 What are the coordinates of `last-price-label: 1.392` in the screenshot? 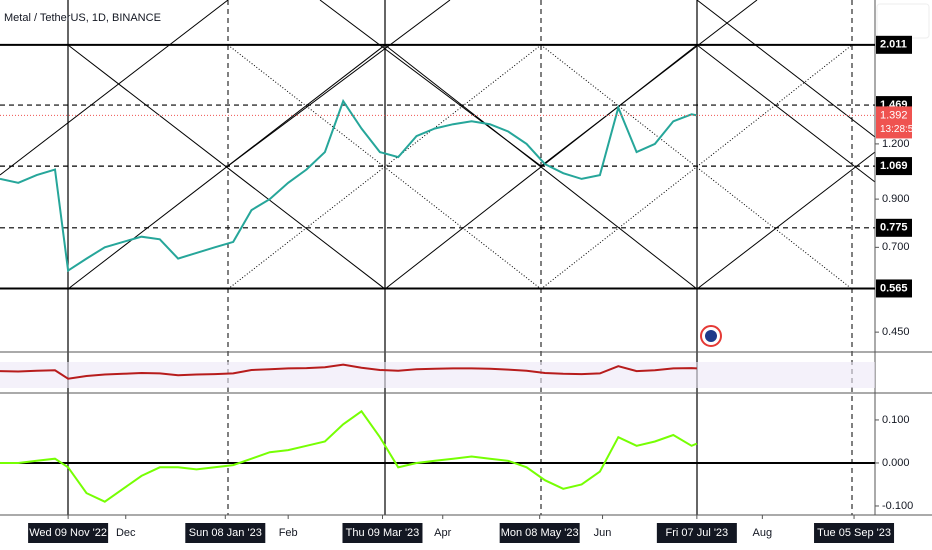 It's located at (894, 115).